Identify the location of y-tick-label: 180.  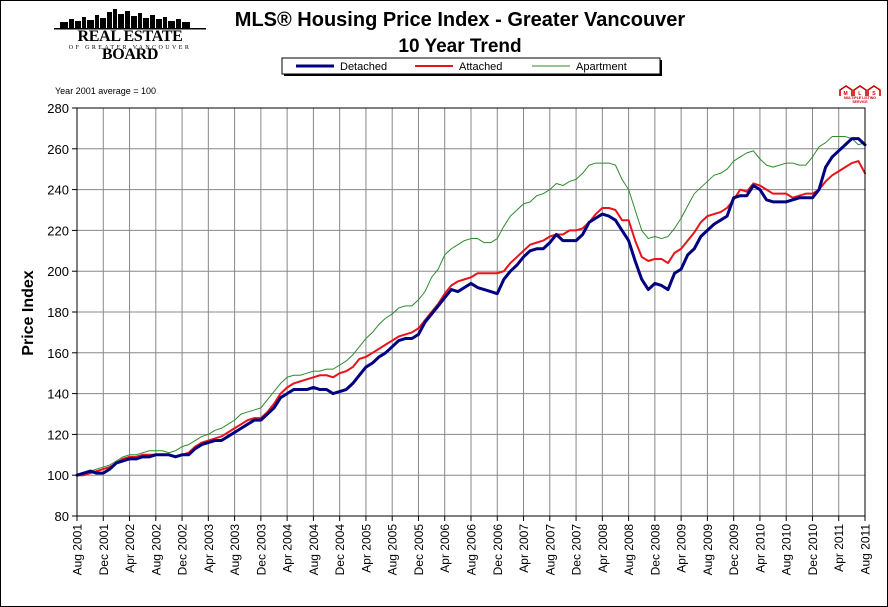
(58, 312).